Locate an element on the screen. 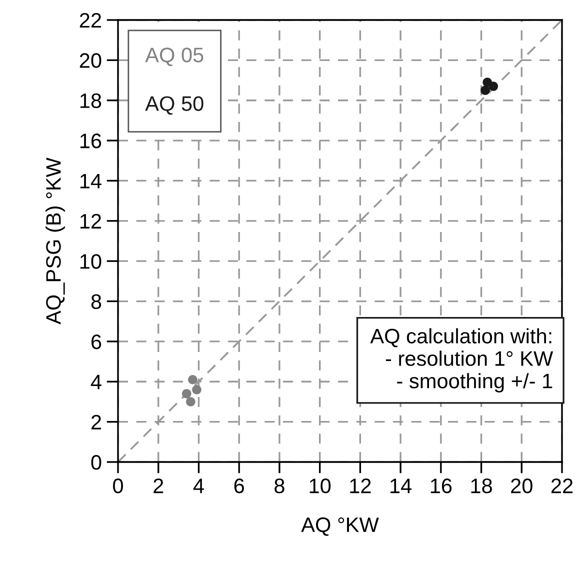 This screenshot has width=578, height=569. x-tick-label: 18 is located at coordinates (481, 486).